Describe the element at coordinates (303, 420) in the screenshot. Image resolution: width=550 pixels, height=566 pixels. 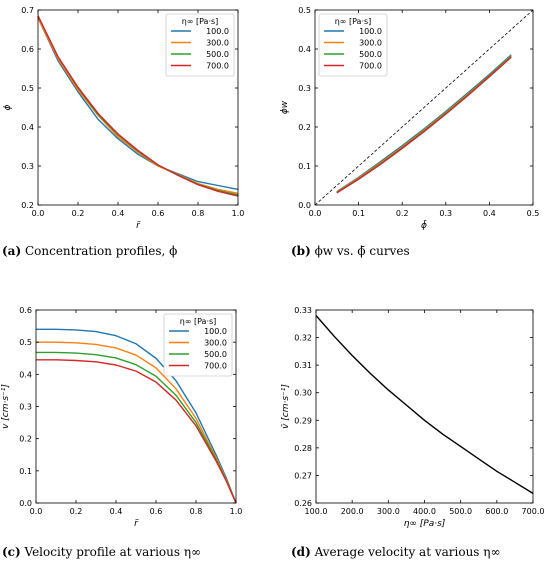
I see `y-tick-label: 0.29` at that location.